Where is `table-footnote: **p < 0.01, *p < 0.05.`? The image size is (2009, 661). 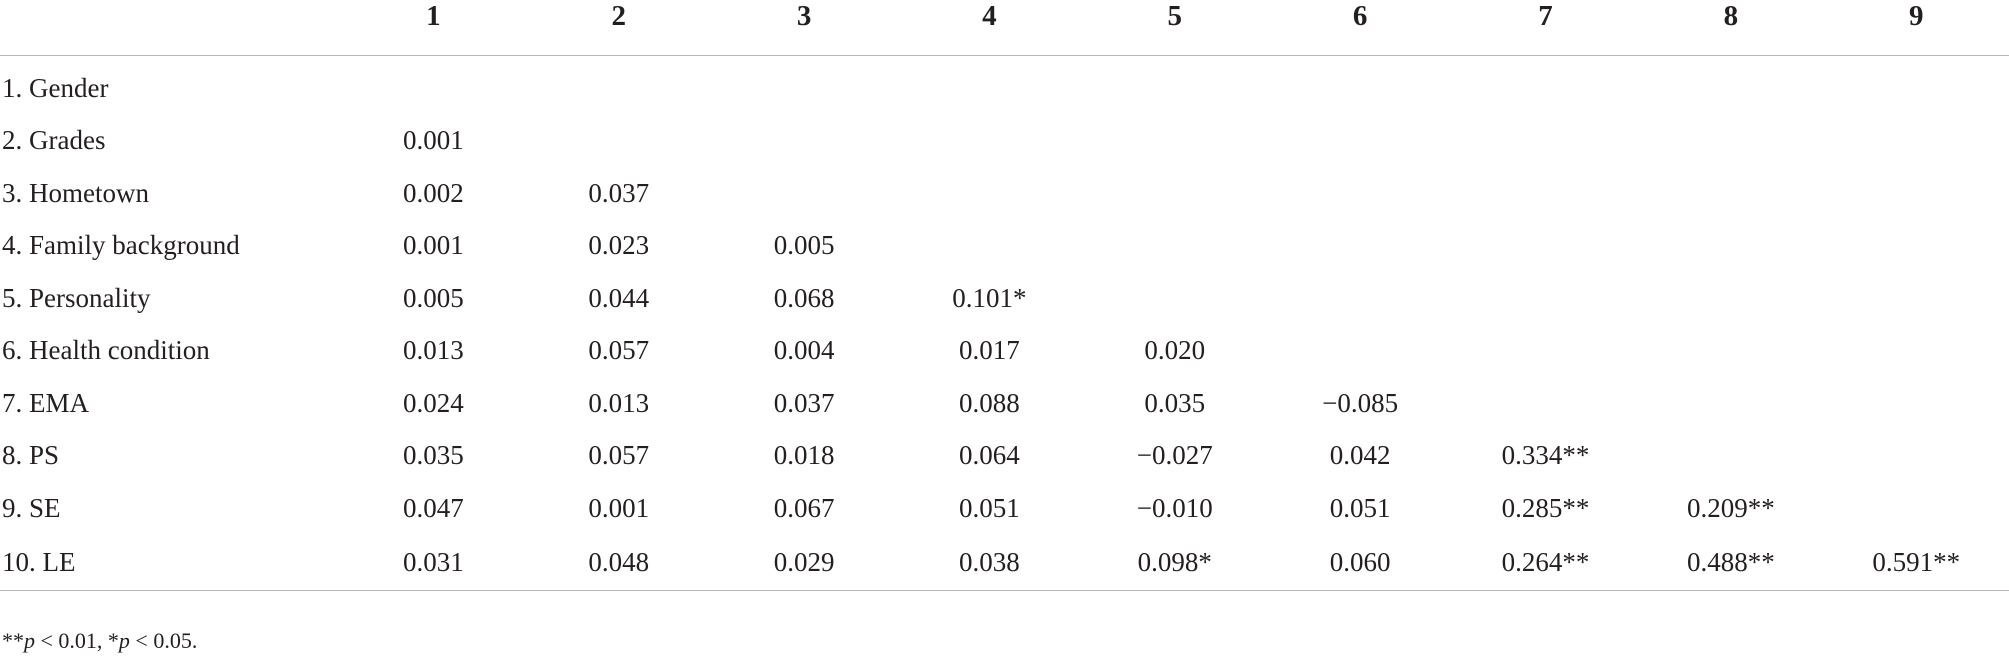 table-footnote: **p < 0.01, *p < 0.05. is located at coordinates (99, 641).